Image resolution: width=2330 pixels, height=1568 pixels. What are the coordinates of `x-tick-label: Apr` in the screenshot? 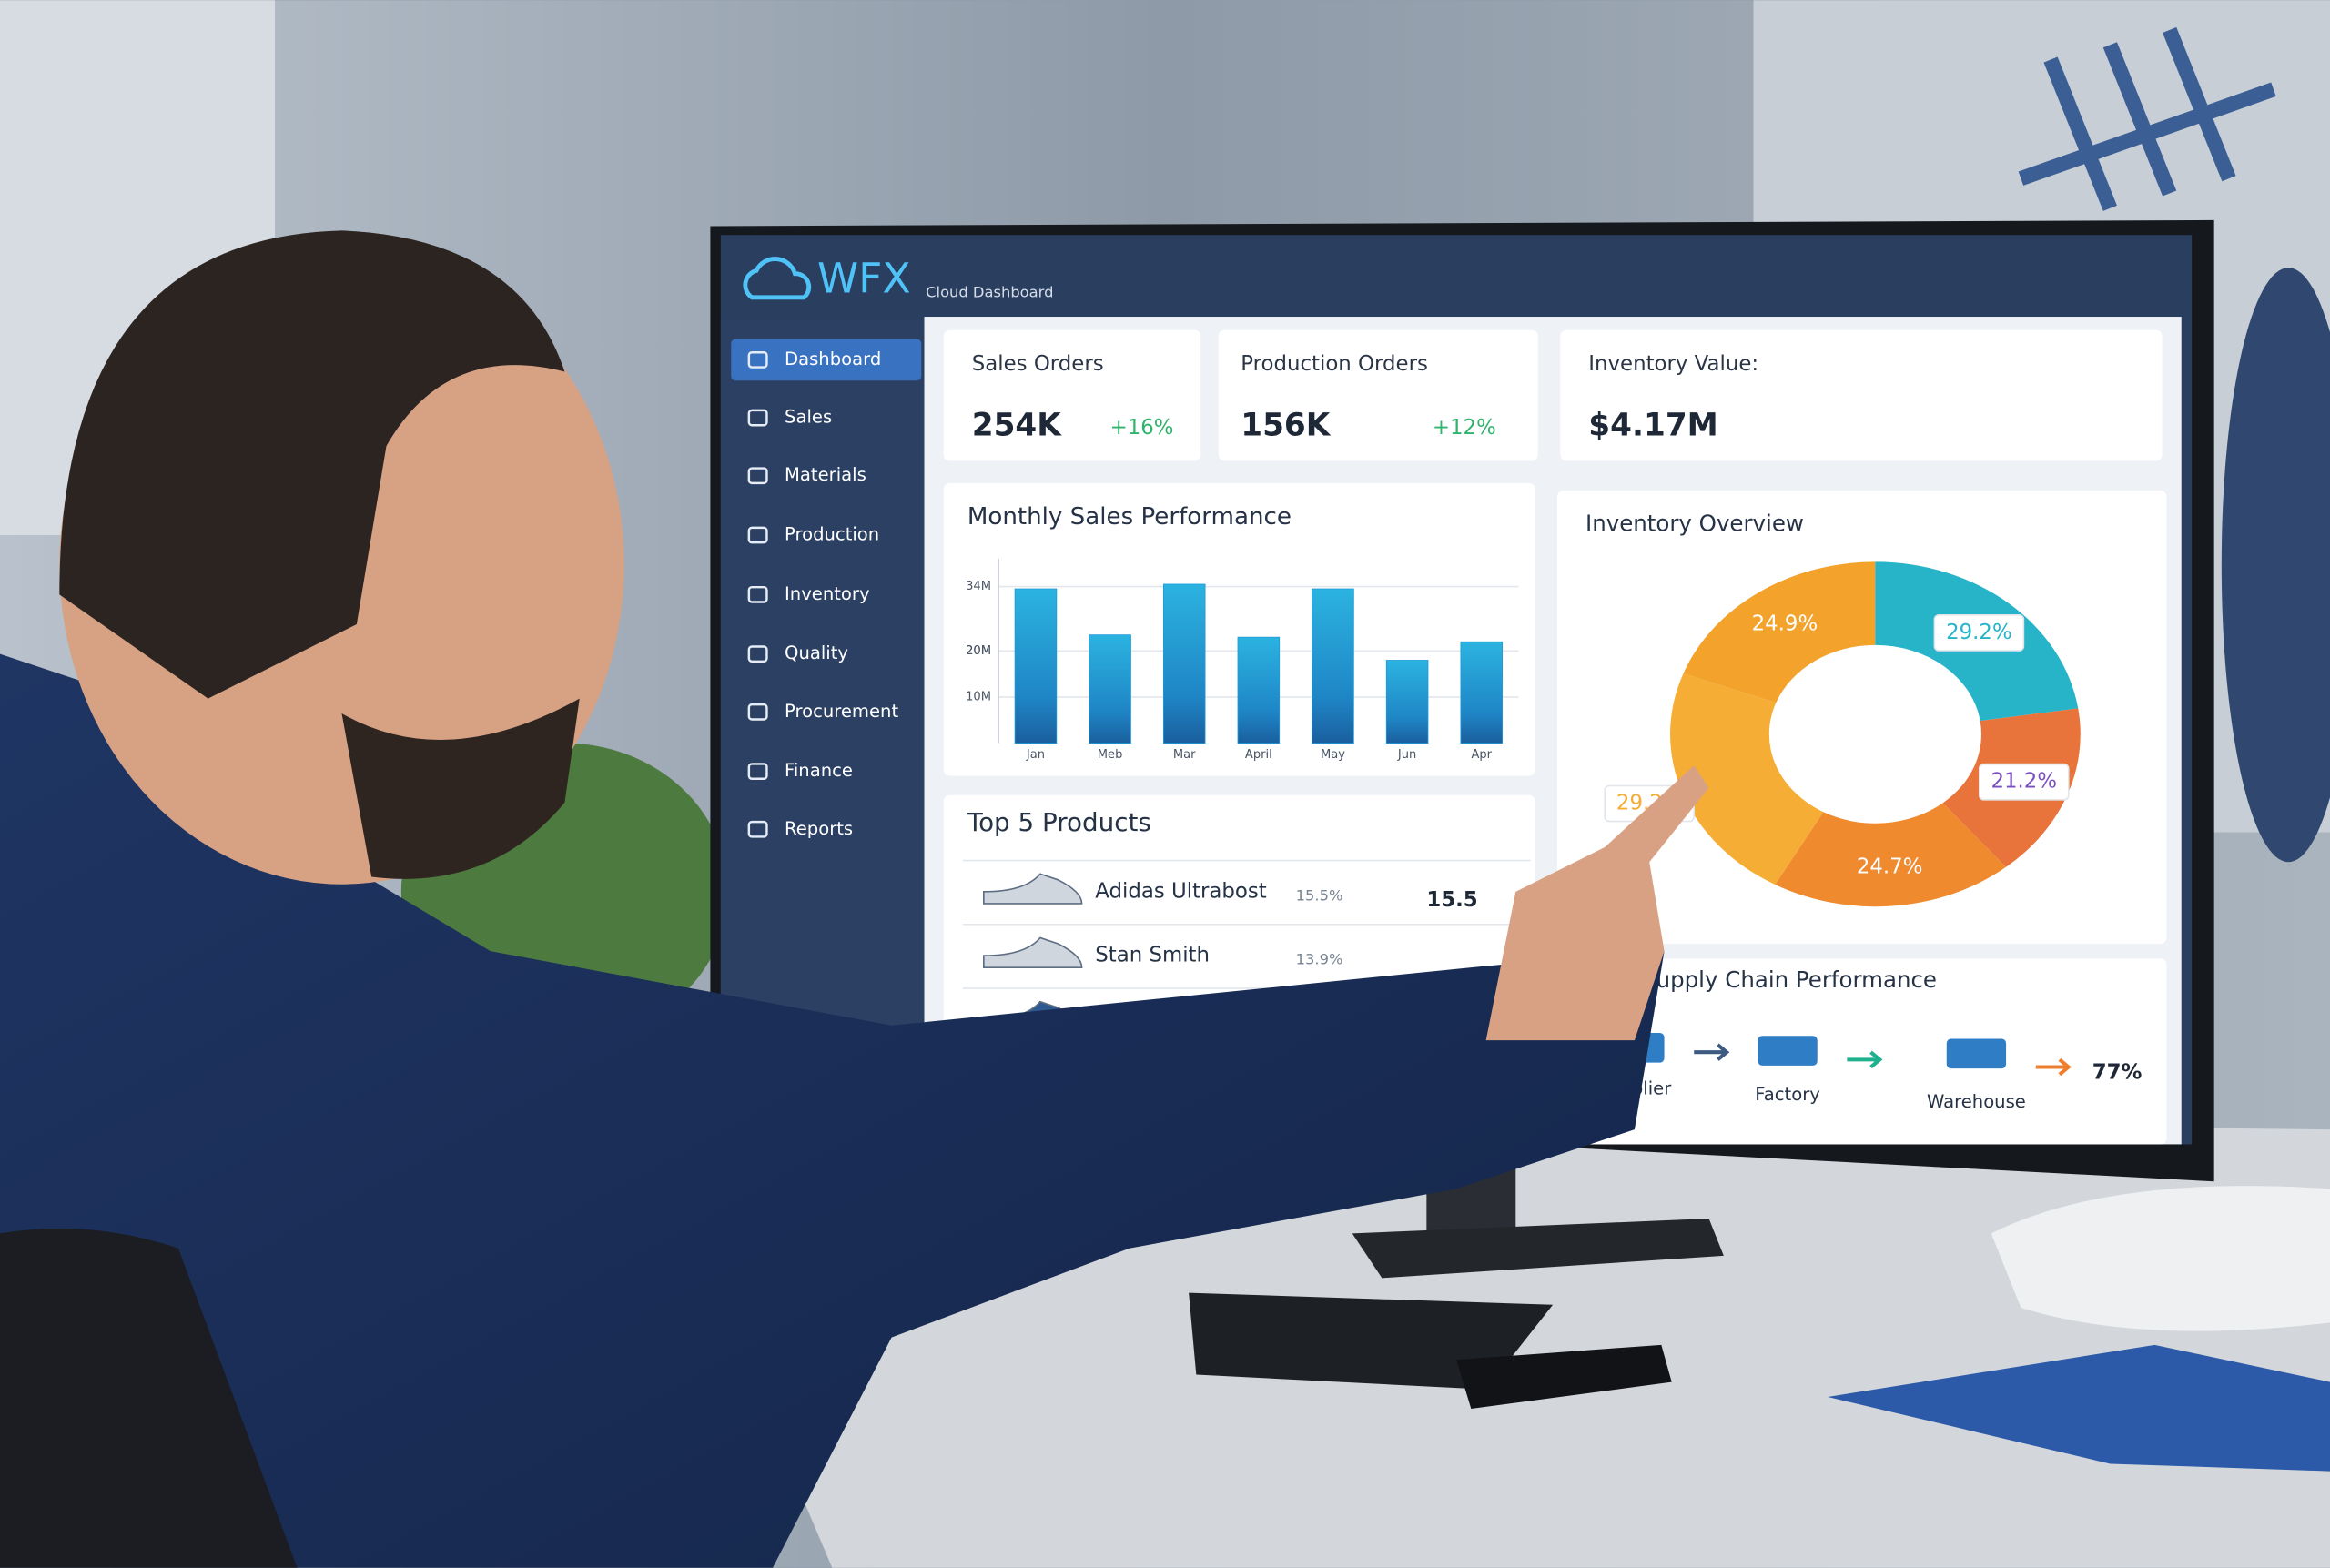 It's located at (1481, 755).